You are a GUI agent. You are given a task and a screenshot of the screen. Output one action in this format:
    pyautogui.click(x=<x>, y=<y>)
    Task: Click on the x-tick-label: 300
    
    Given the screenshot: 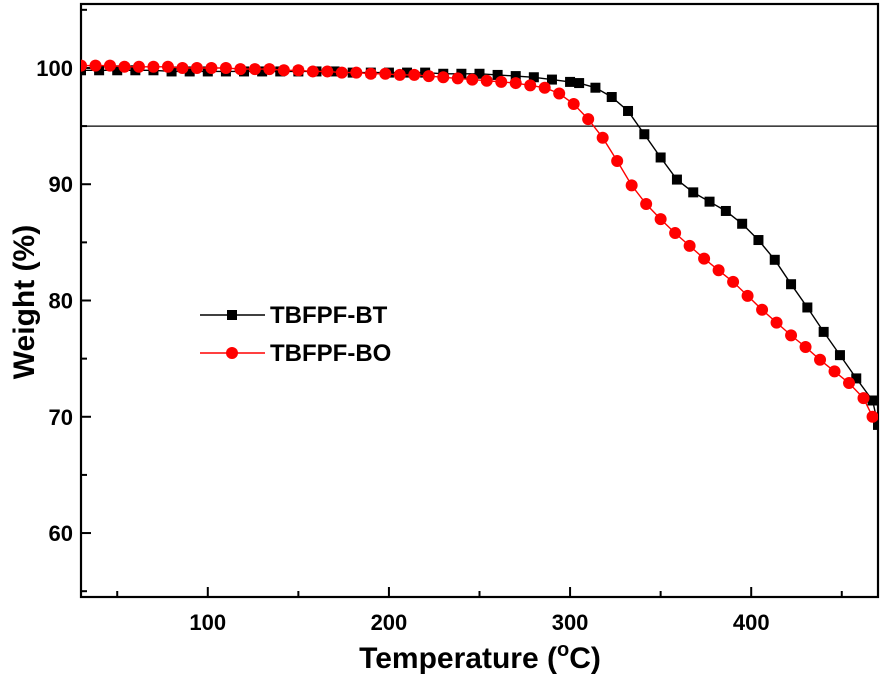 What is the action you would take?
    pyautogui.click(x=570, y=622)
    